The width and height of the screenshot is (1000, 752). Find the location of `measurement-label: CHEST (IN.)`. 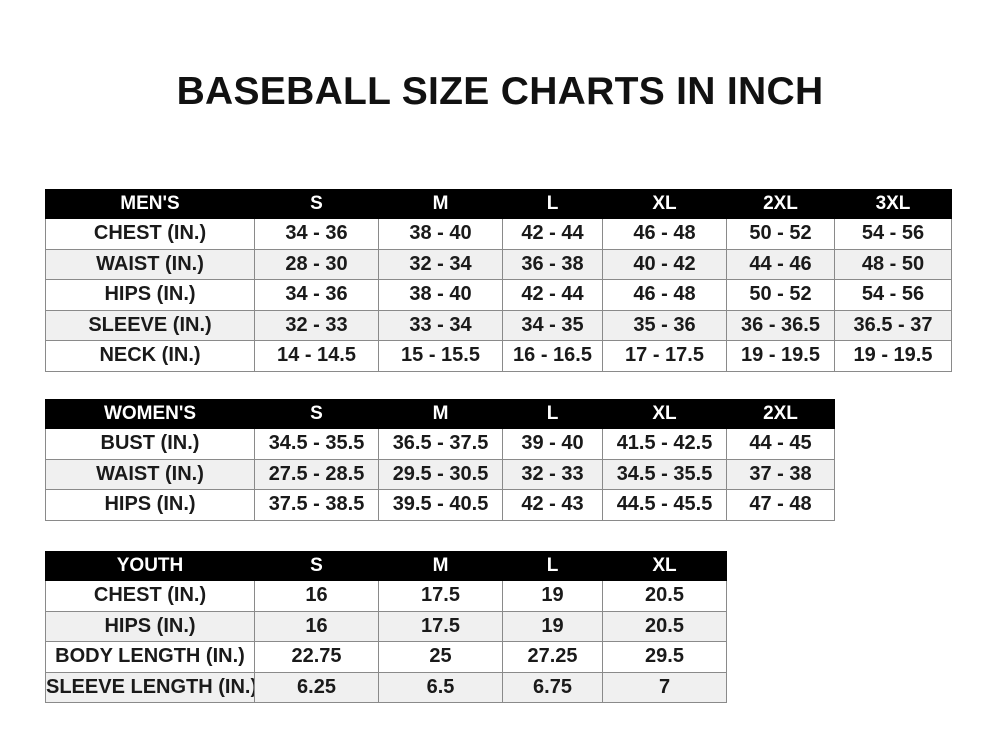

measurement-label: CHEST (IN.) is located at coordinates (150, 234).